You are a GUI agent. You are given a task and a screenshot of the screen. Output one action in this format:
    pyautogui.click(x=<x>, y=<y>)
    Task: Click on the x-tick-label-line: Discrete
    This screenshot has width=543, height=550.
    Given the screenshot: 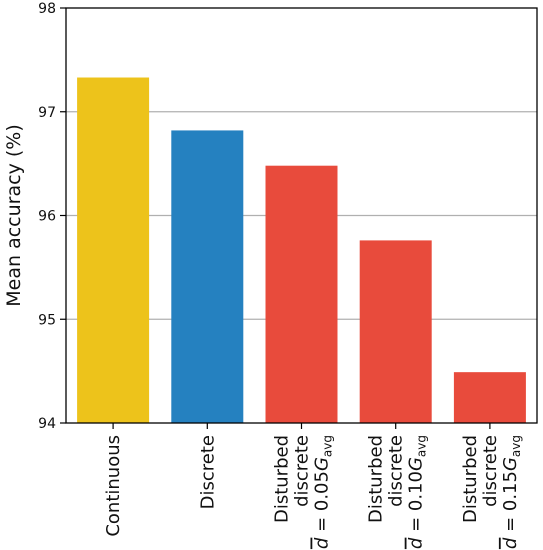 What is the action you would take?
    pyautogui.click(x=207, y=472)
    